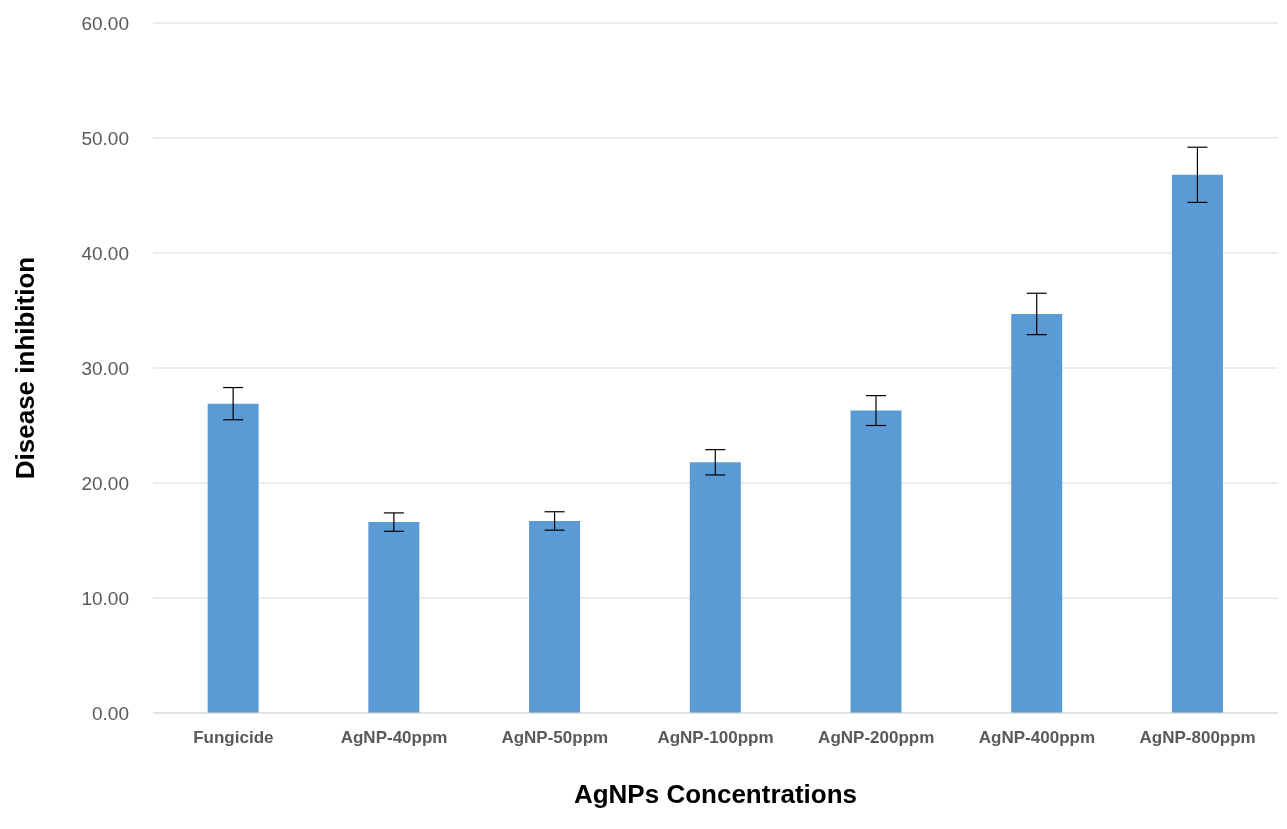 The image size is (1287, 829). What do you see at coordinates (105, 138) in the screenshot?
I see `y-tick-label: 50.00` at bounding box center [105, 138].